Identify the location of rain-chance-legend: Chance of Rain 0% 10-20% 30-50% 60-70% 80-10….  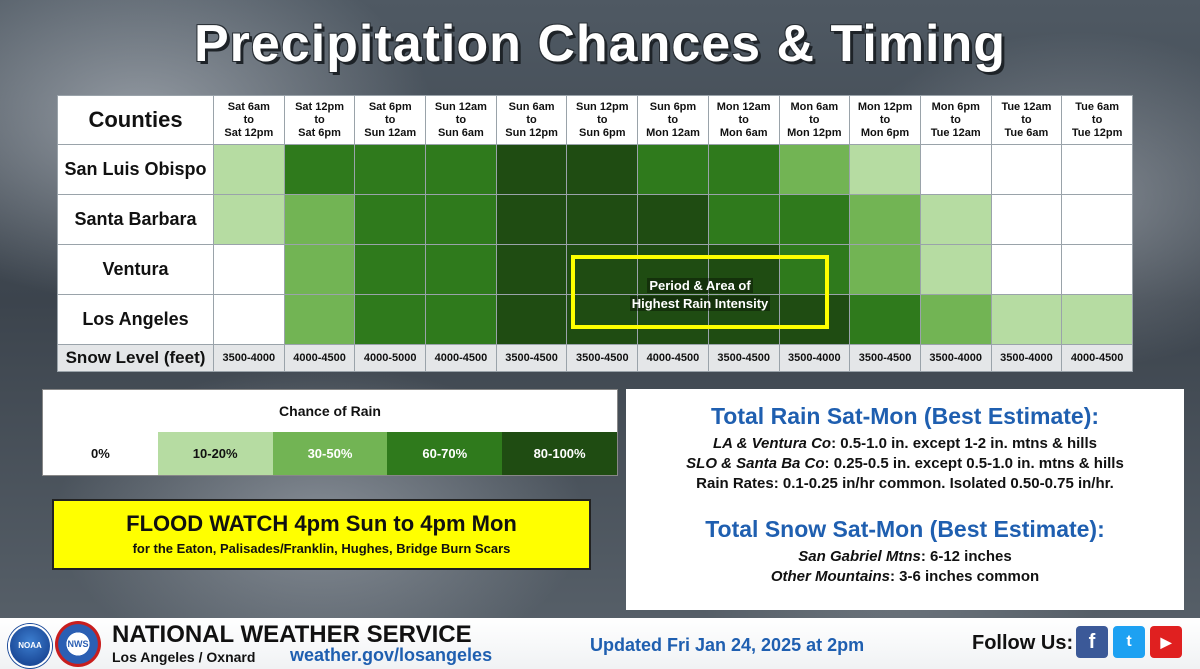
(330, 432).